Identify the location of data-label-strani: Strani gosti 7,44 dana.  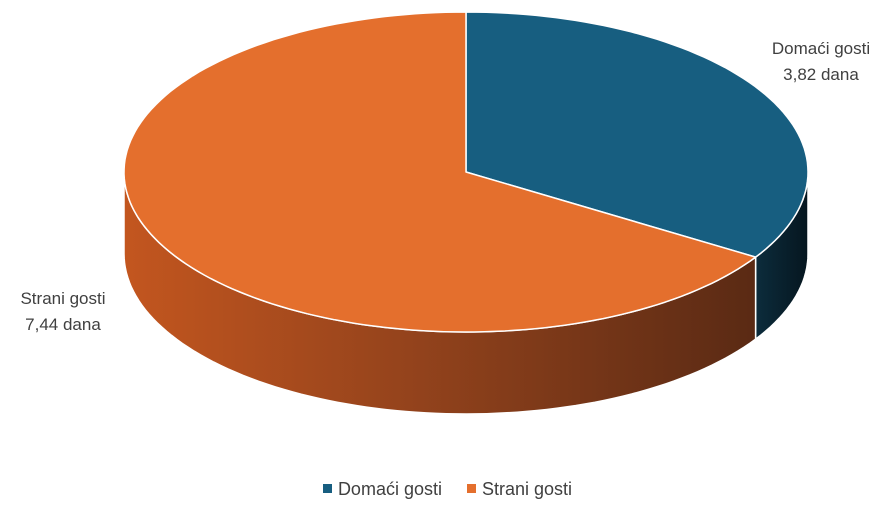
(63, 312).